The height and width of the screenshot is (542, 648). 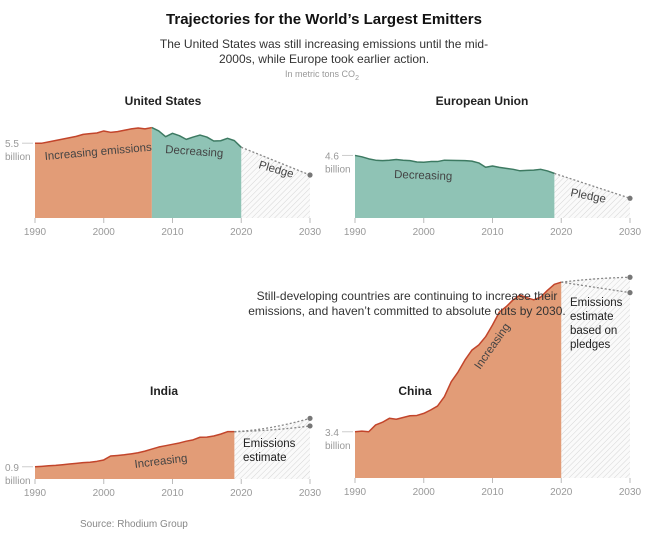 What do you see at coordinates (592, 185) in the screenshot?
I see `eu-projection-line-pledge` at bounding box center [592, 185].